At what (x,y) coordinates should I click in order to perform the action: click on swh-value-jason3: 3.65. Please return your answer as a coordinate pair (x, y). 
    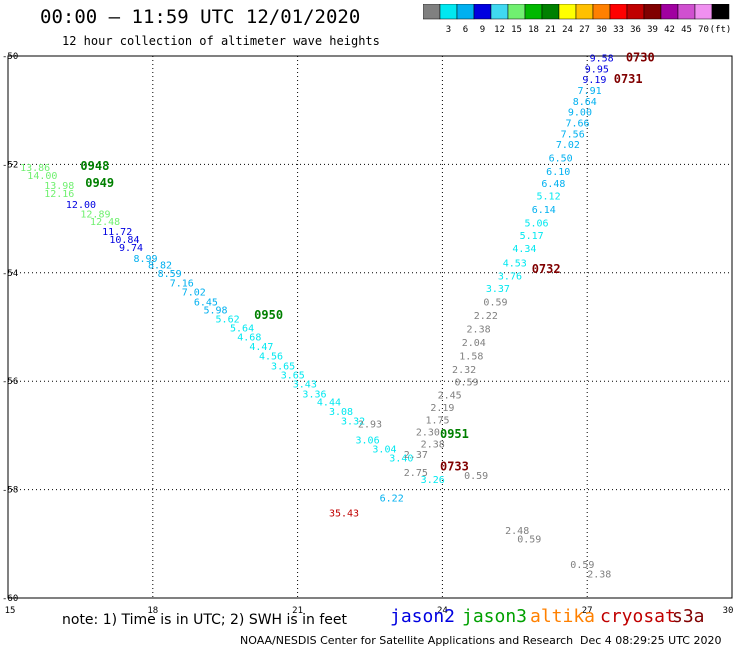
    Looking at the image, I should click on (283, 366).